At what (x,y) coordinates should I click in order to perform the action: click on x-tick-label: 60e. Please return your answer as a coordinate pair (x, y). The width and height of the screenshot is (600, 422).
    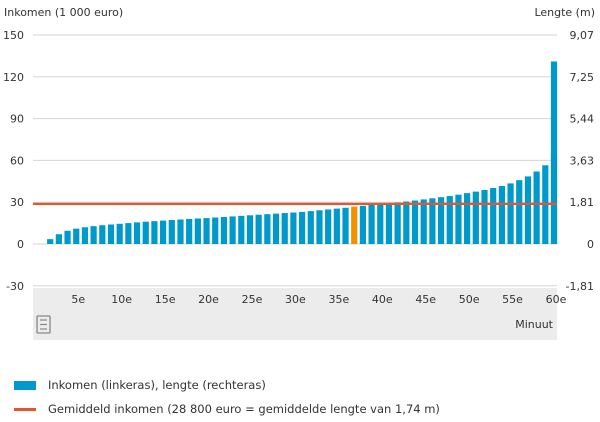
    Looking at the image, I should click on (556, 299).